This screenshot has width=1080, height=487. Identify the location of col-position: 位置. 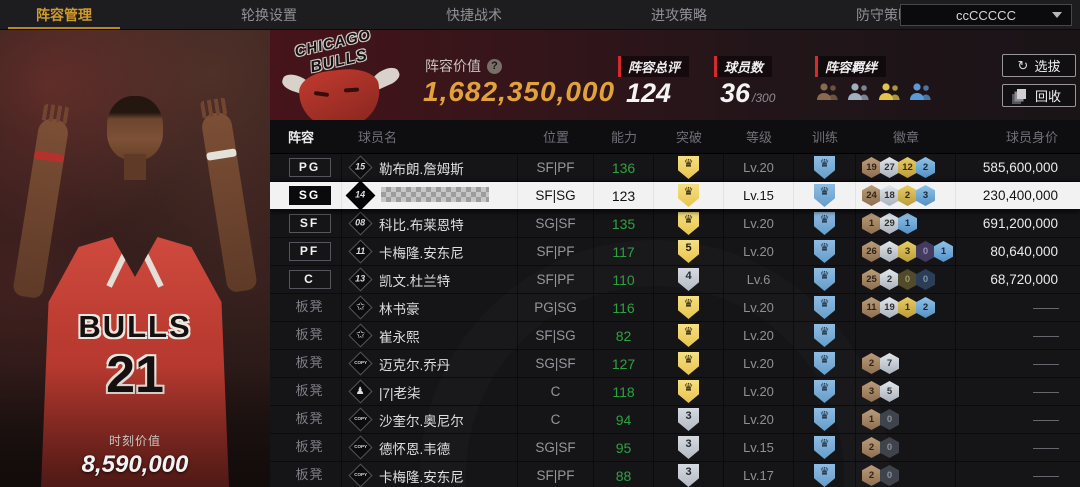
(555, 137).